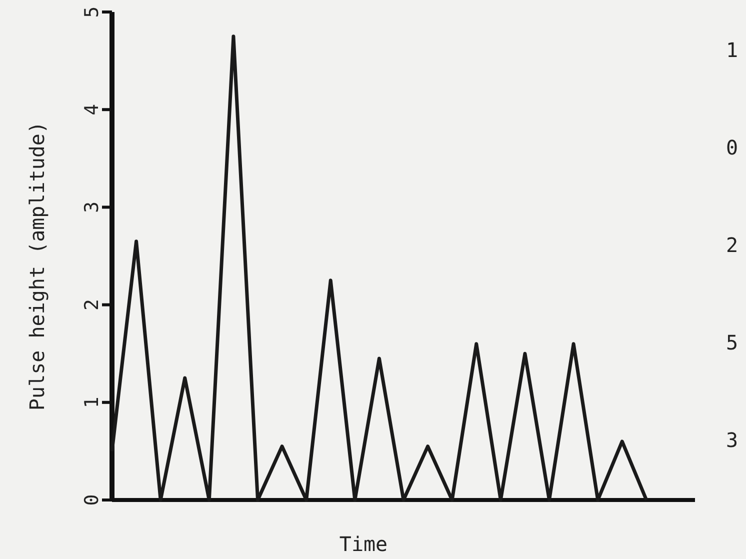 This screenshot has height=559, width=746. What do you see at coordinates (92, 305) in the screenshot?
I see `y-tick-label: 2` at bounding box center [92, 305].